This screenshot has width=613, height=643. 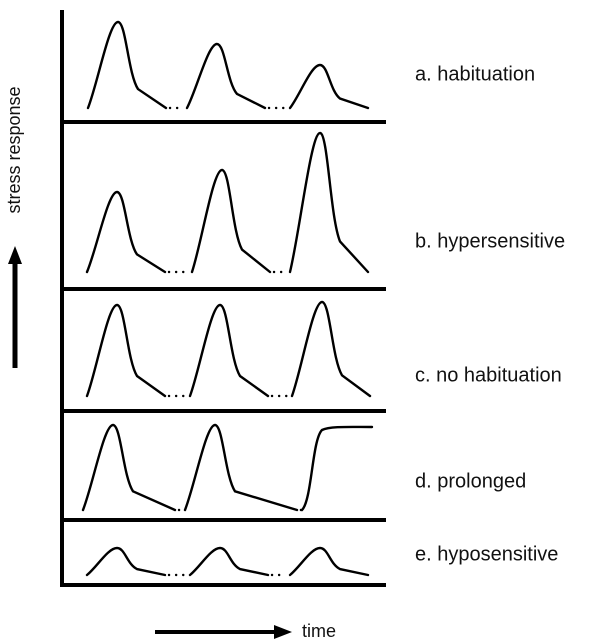 What do you see at coordinates (319, 631) in the screenshot?
I see `x-label: time` at bounding box center [319, 631].